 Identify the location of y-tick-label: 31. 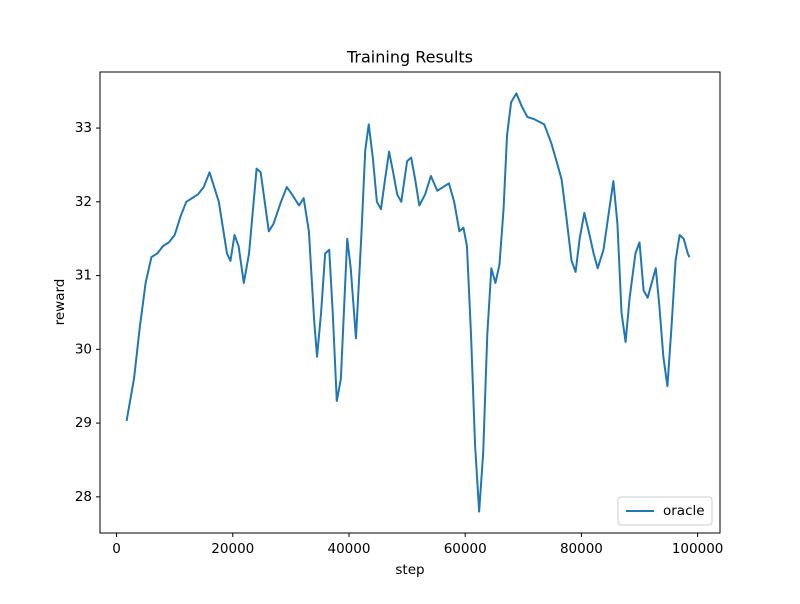
(83, 276).